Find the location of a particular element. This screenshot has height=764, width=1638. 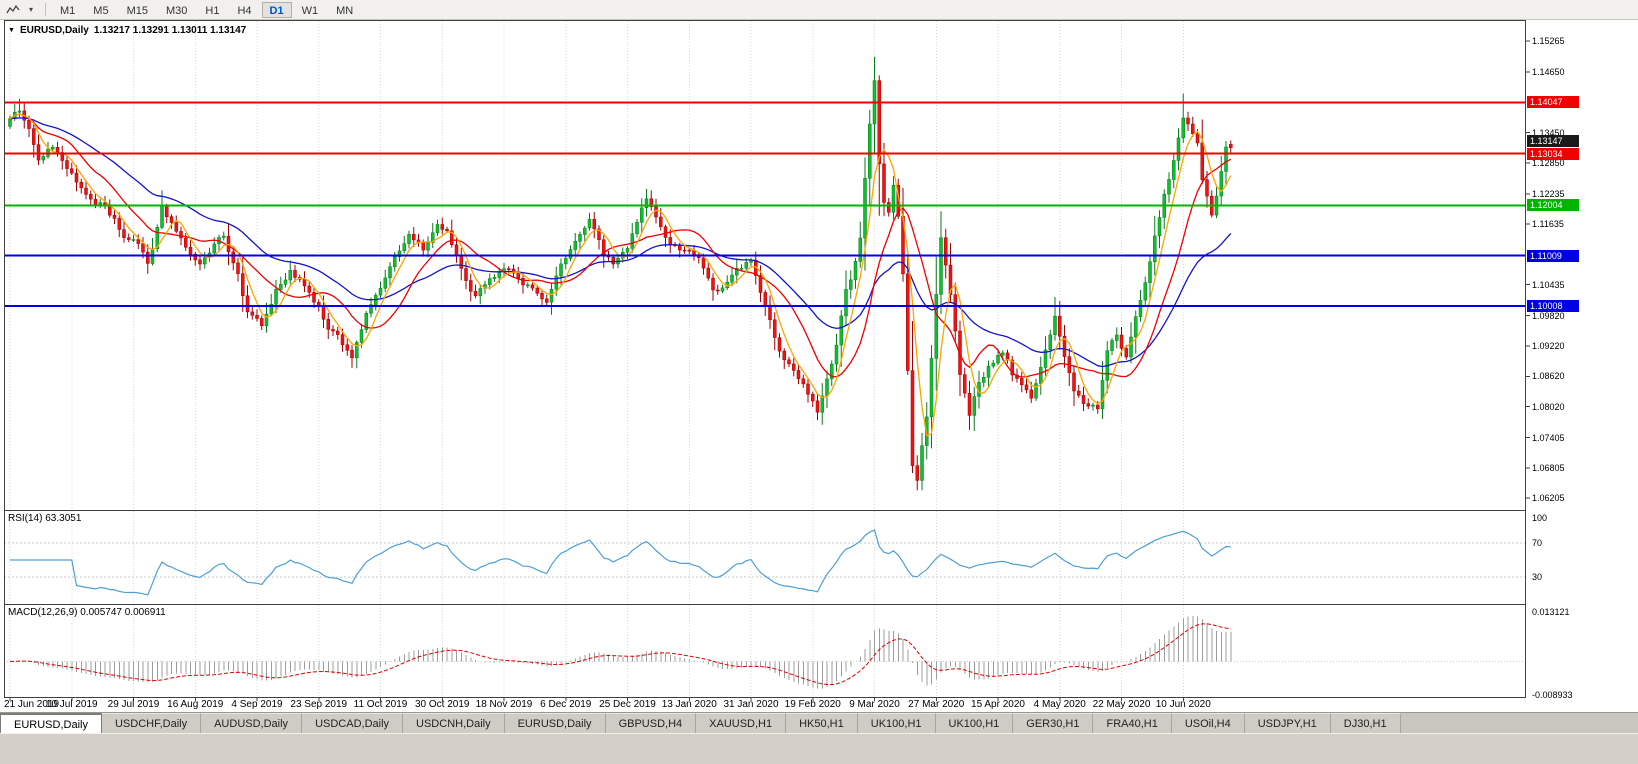

timeframe-button-mn: MN is located at coordinates (345, 10).